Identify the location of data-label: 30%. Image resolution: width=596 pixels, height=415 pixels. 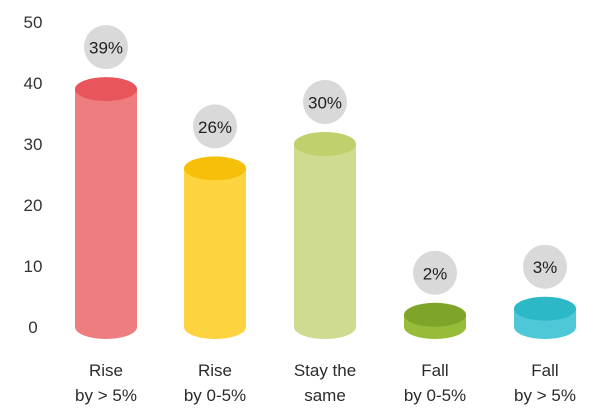
(325, 102).